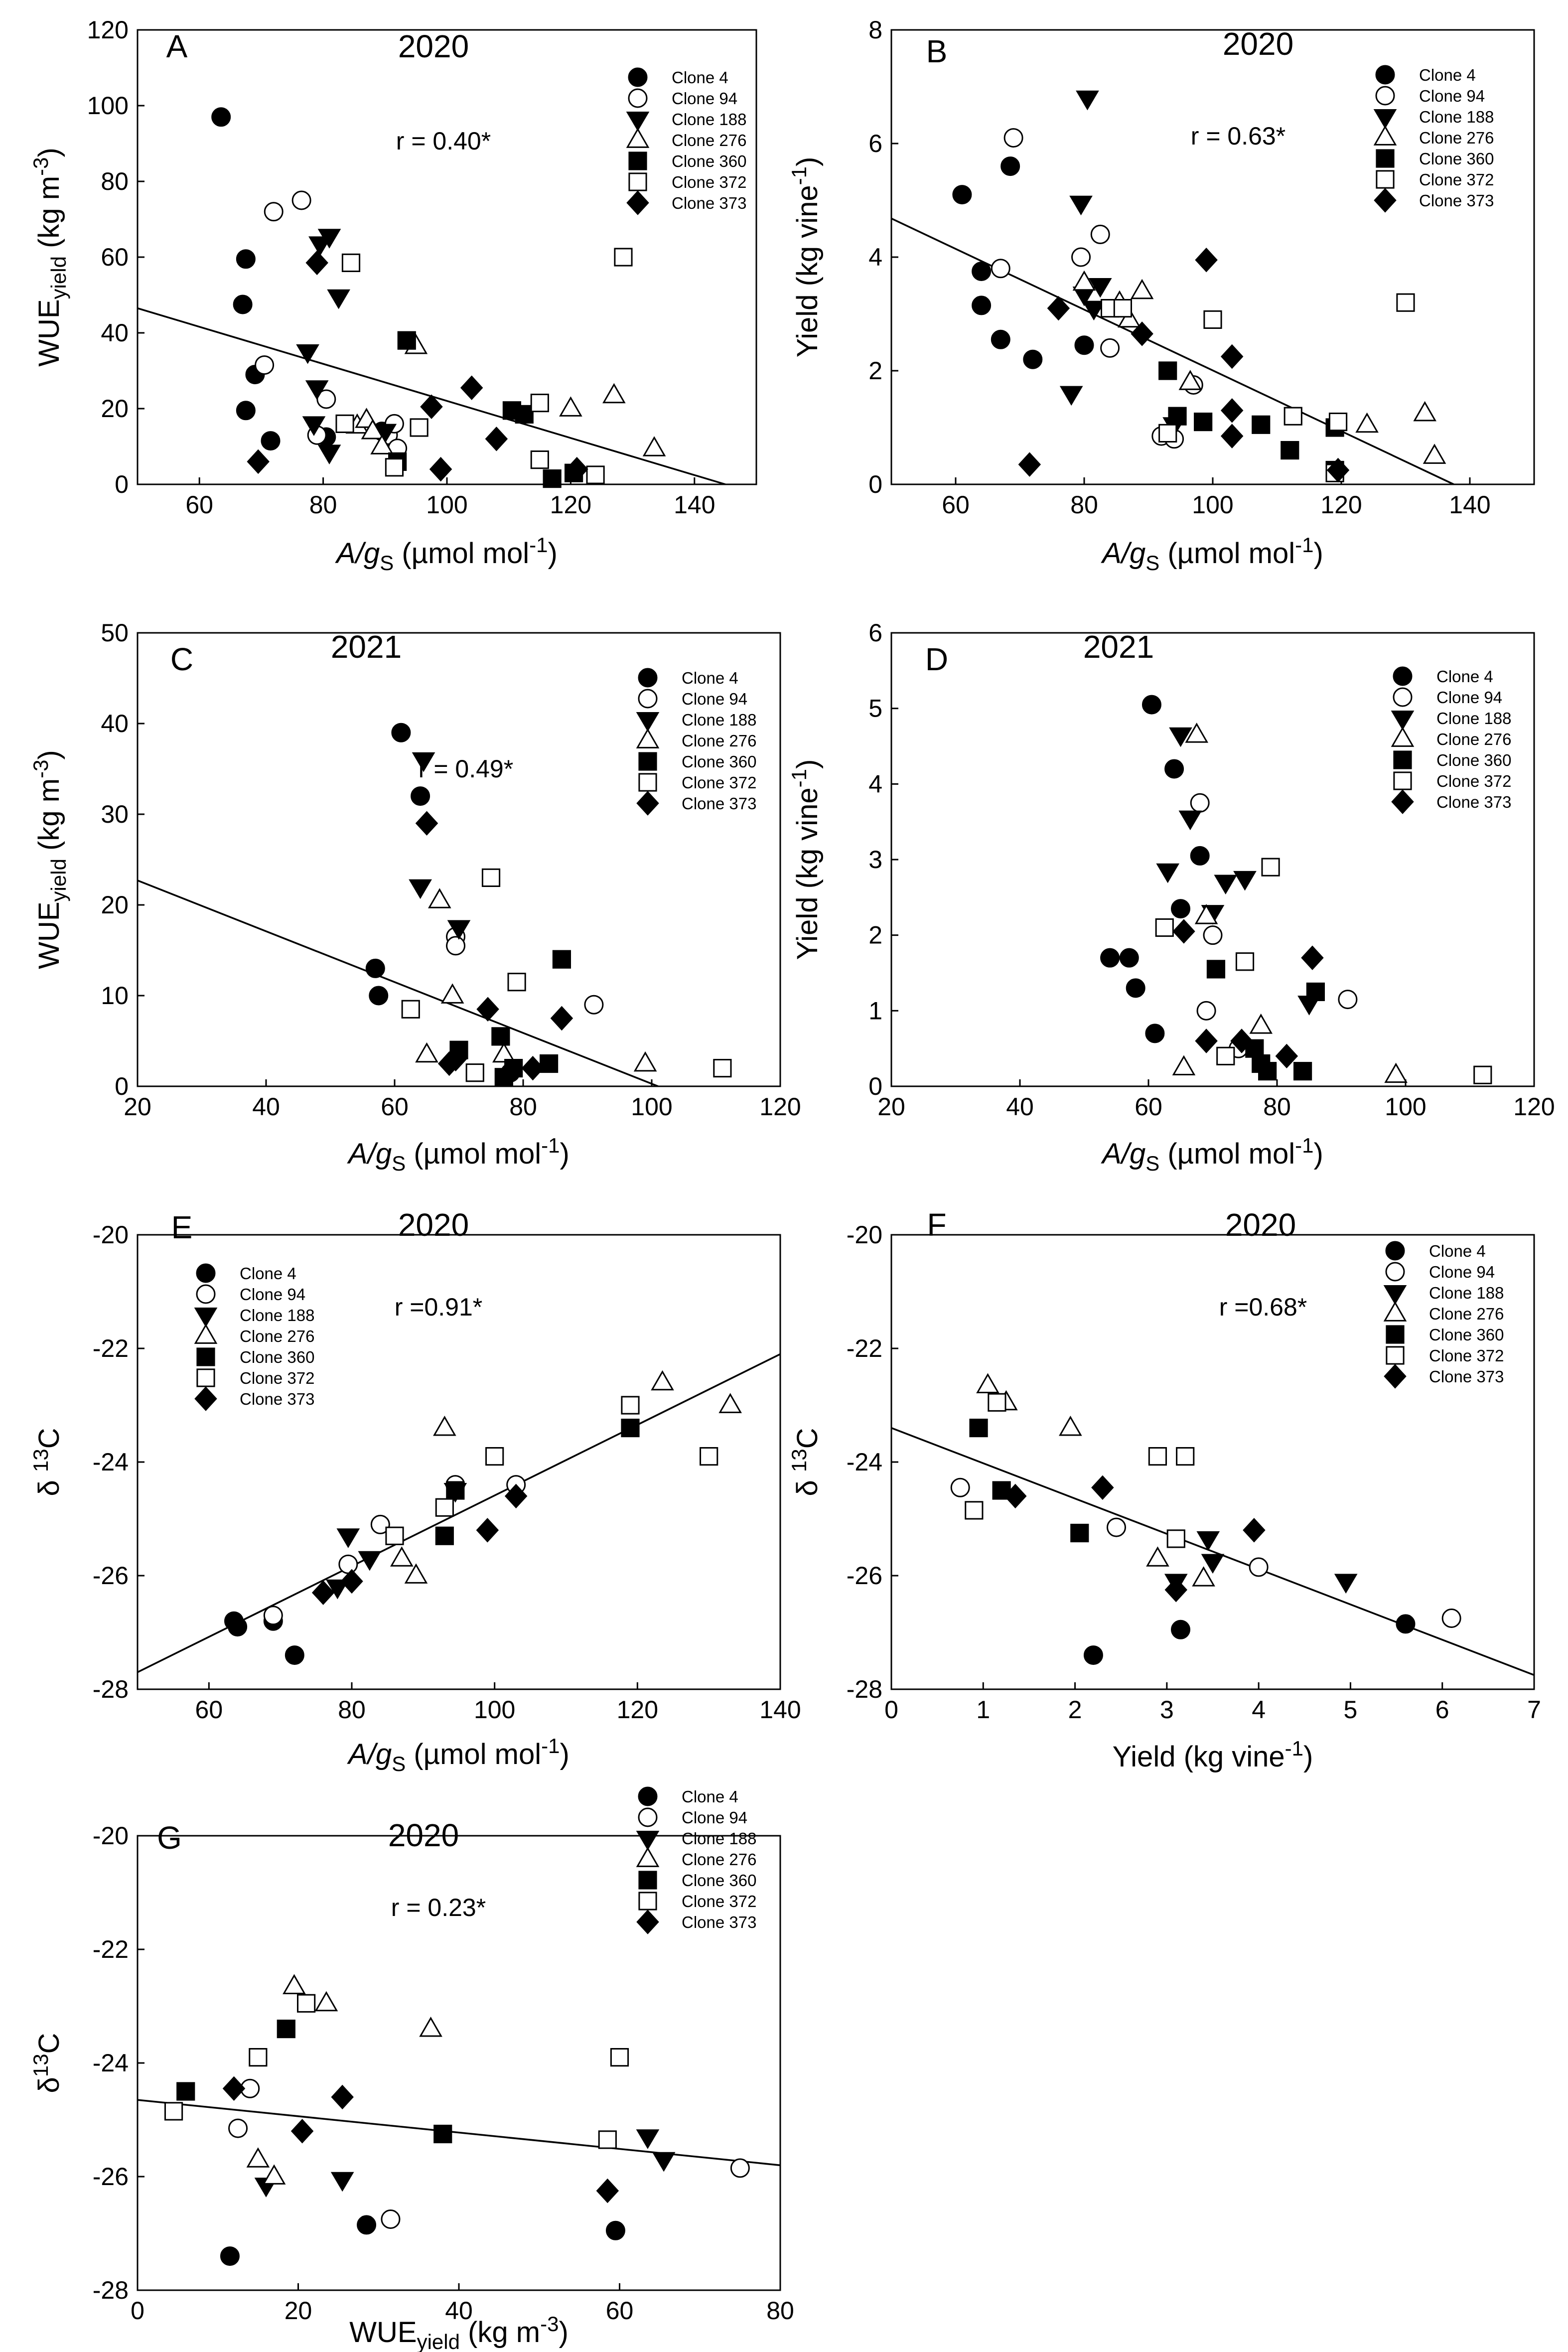  I want to click on x-tick-label: 120, so click(1341, 505).